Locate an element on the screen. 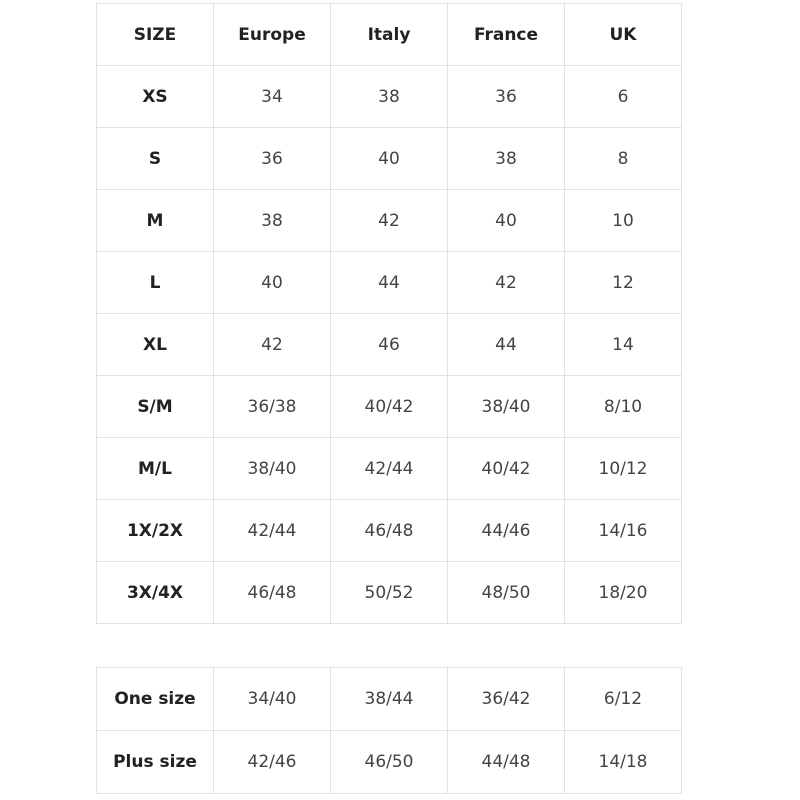 Image resolution: width=800 pixels, height=800 pixels. size-label-cell: 1X/2X is located at coordinates (155, 530).